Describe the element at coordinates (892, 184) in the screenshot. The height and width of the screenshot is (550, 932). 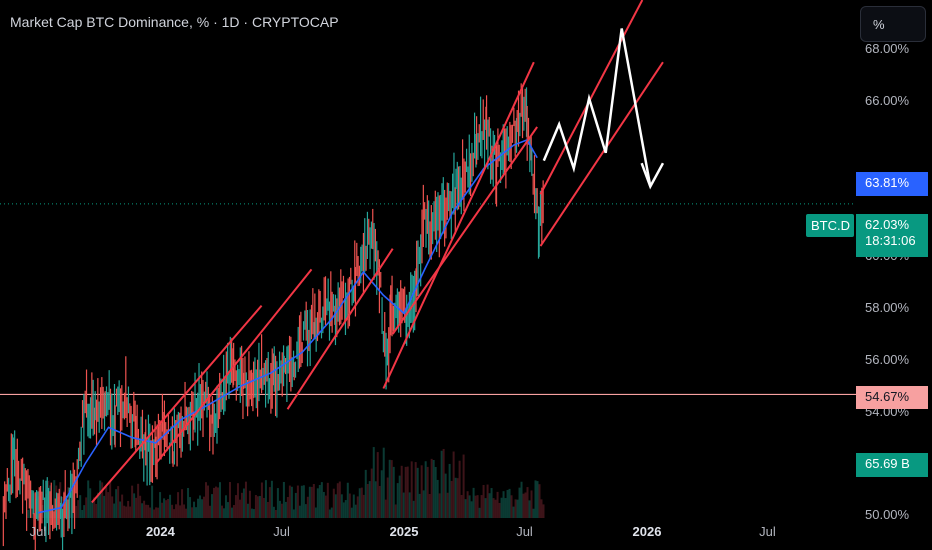
I see `moving-average-badge: 63.81%` at that location.